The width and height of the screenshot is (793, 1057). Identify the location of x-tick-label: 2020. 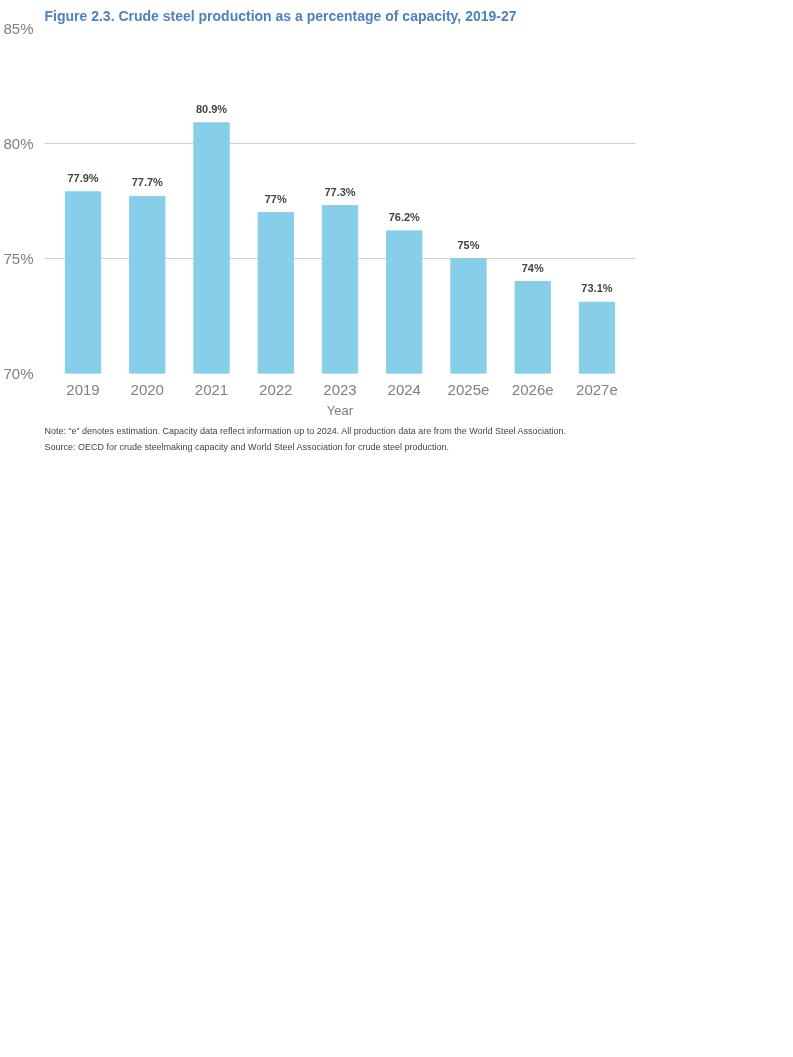
(147, 389).